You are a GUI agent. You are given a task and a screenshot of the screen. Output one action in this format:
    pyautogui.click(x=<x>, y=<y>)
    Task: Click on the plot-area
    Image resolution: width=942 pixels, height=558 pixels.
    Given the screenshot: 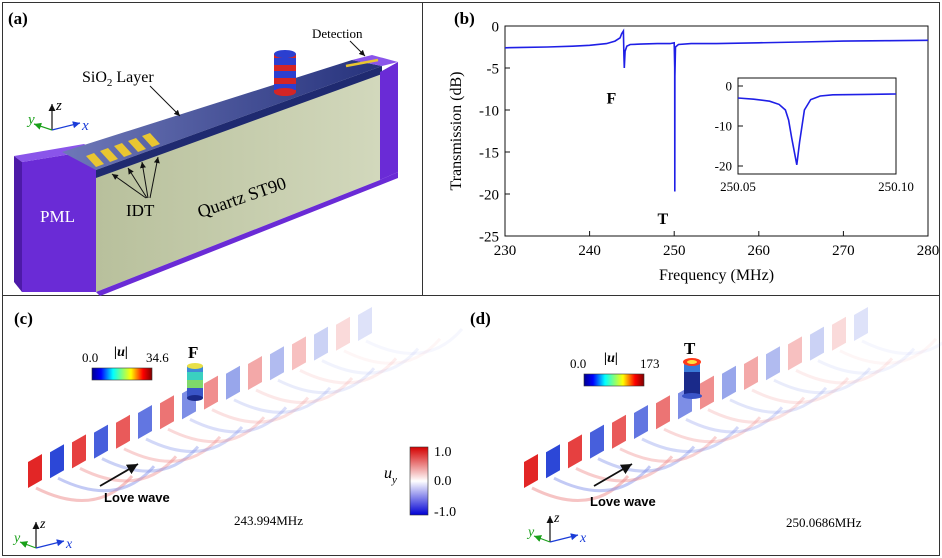 What is the action you would take?
    pyautogui.click(x=817, y=126)
    